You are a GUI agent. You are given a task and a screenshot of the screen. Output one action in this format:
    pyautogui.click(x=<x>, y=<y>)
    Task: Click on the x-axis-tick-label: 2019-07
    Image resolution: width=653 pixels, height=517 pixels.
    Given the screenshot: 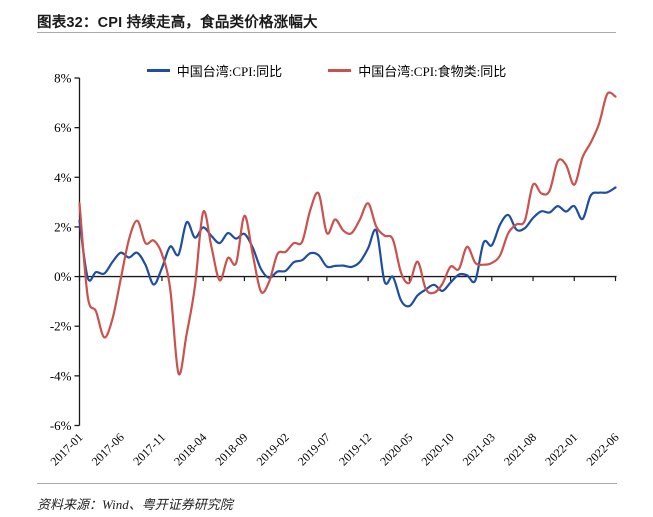 What is the action you would take?
    pyautogui.click(x=314, y=449)
    